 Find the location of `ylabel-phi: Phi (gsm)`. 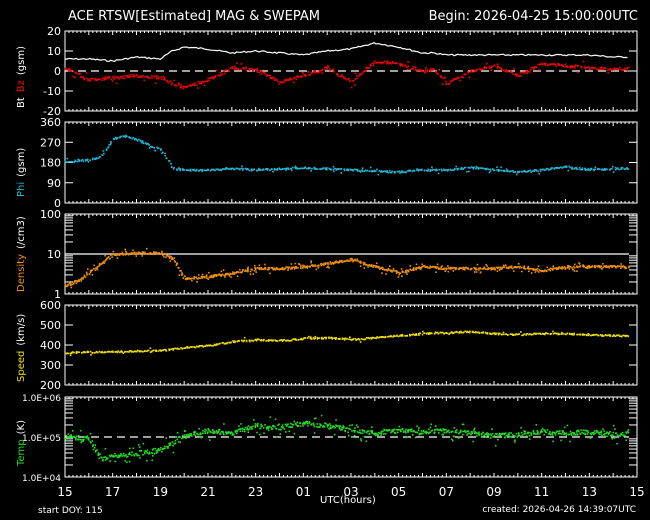

ylabel-phi: Phi (gsm) is located at coordinates (21, 170).